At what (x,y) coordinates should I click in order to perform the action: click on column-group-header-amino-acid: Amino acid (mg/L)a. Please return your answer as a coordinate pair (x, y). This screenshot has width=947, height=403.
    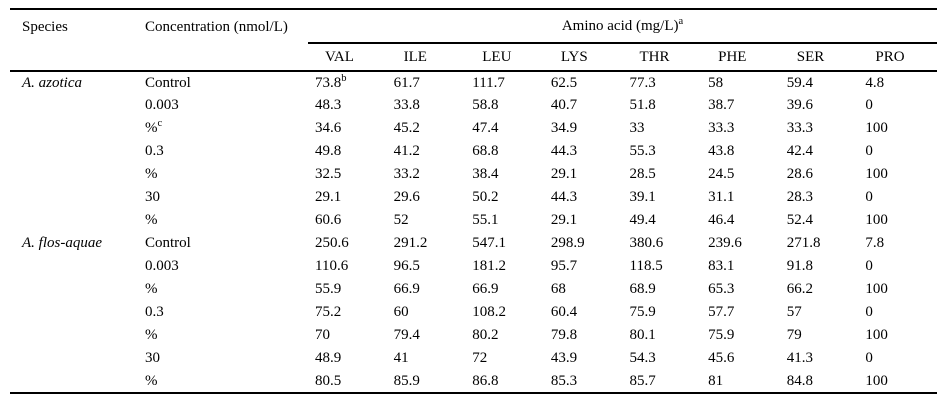
    Looking at the image, I should click on (622, 26).